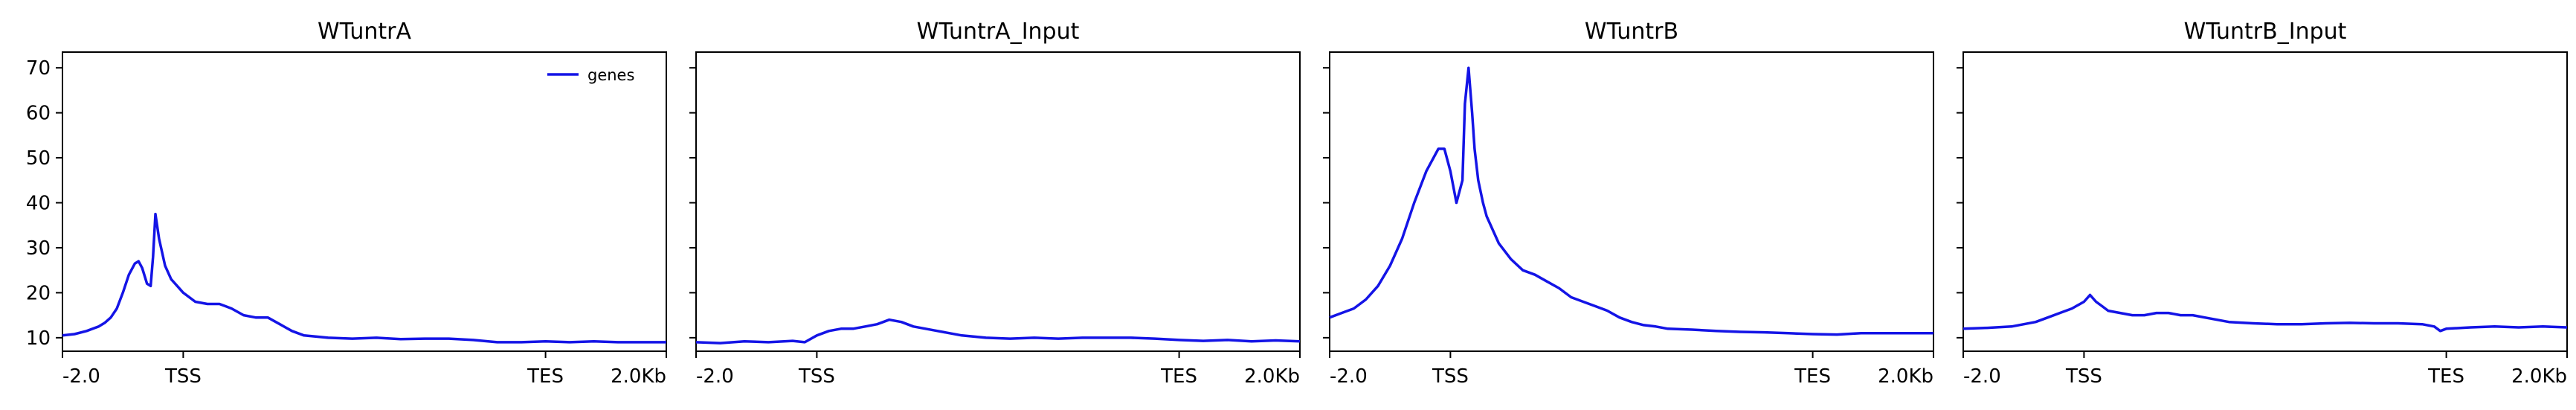 Image resolution: width=2576 pixels, height=410 pixels. I want to click on chart-title: WTuntrB, so click(1631, 32).